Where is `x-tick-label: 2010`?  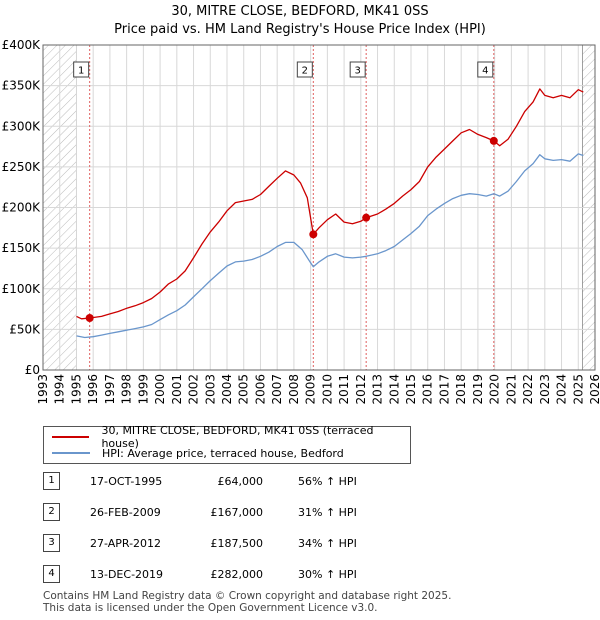 x-tick-label: 2010 is located at coordinates (327, 389).